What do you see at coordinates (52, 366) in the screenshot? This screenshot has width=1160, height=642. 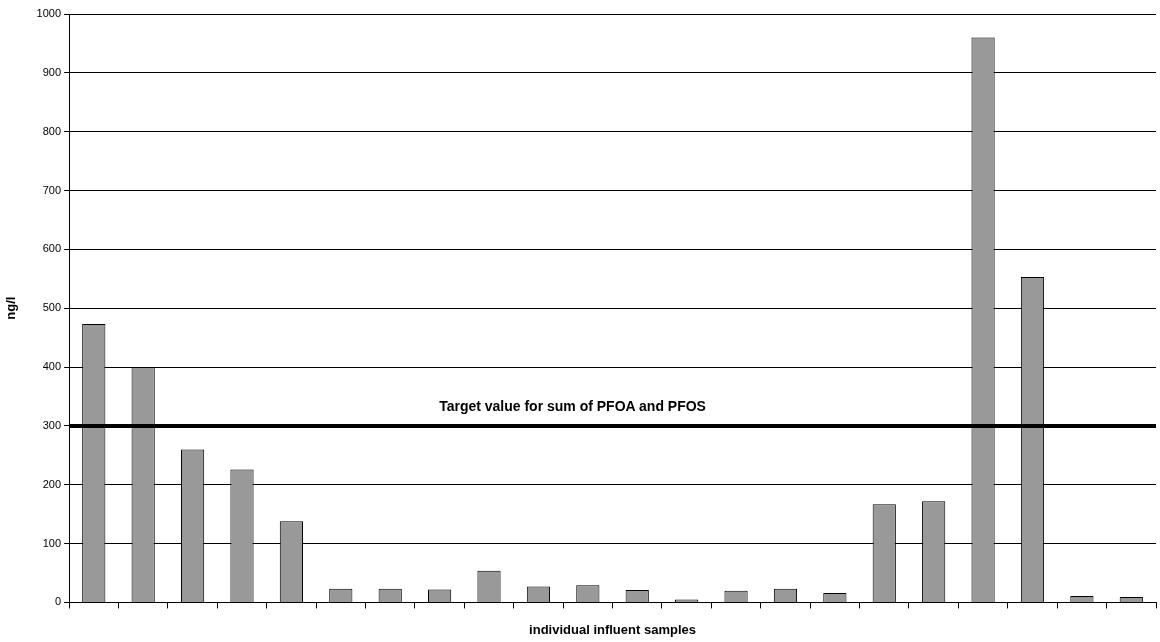 I see `y-tick-label: 400` at bounding box center [52, 366].